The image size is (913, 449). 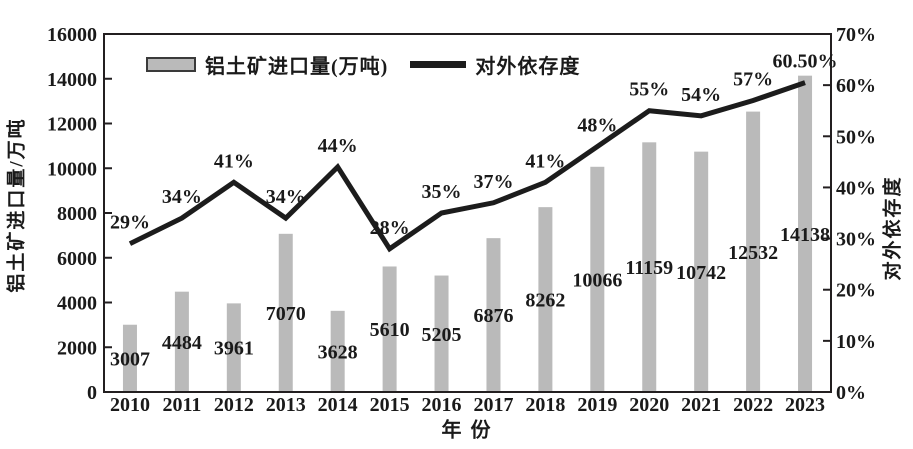 What do you see at coordinates (493, 405) in the screenshot?
I see `x-tick-label: 2017` at bounding box center [493, 405].